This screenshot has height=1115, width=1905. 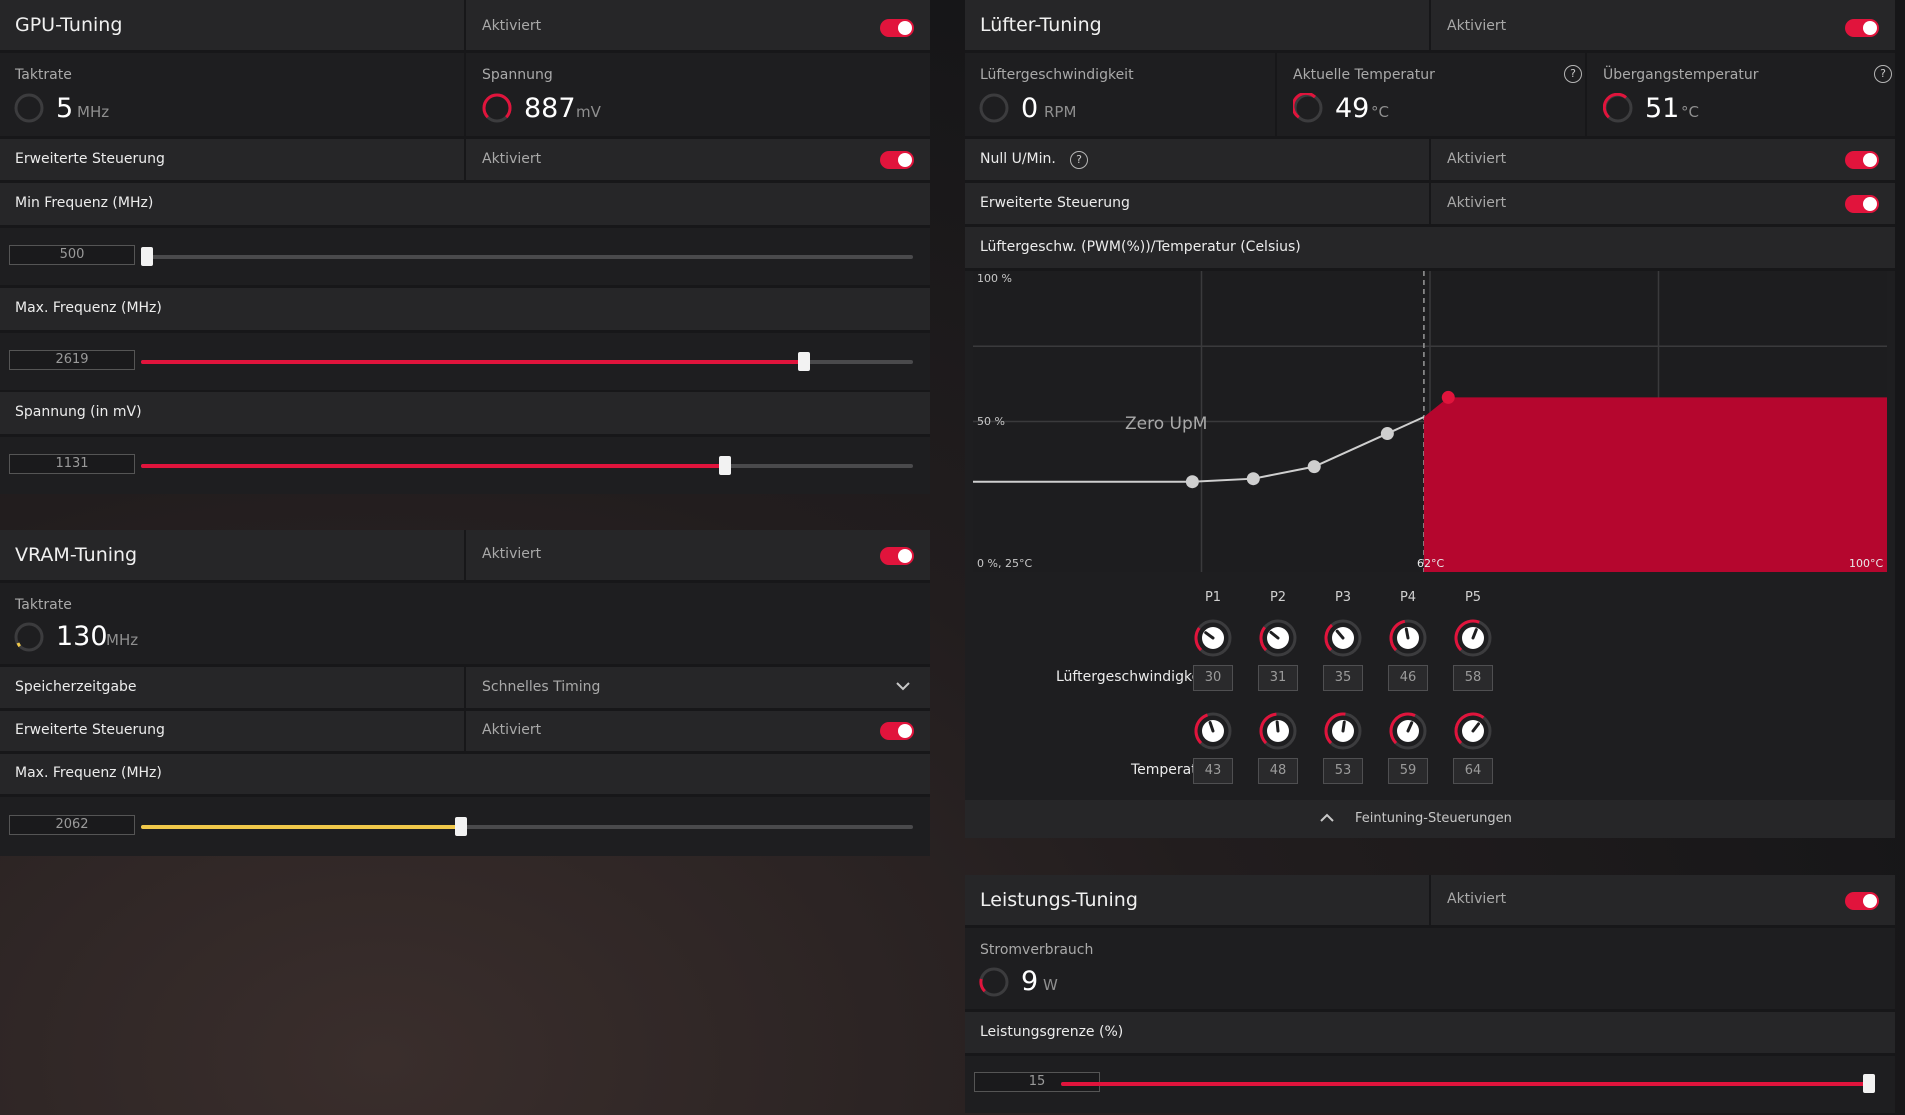 What do you see at coordinates (65, 108) in the screenshot?
I see `gpu-clock-value: 5` at bounding box center [65, 108].